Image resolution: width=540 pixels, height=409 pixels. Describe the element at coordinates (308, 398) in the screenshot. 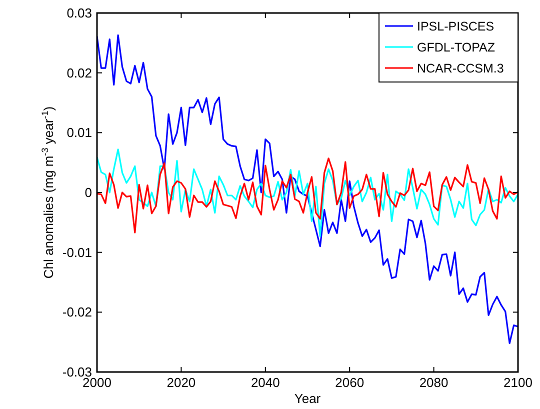

I see `x-axis-title: Year` at that location.